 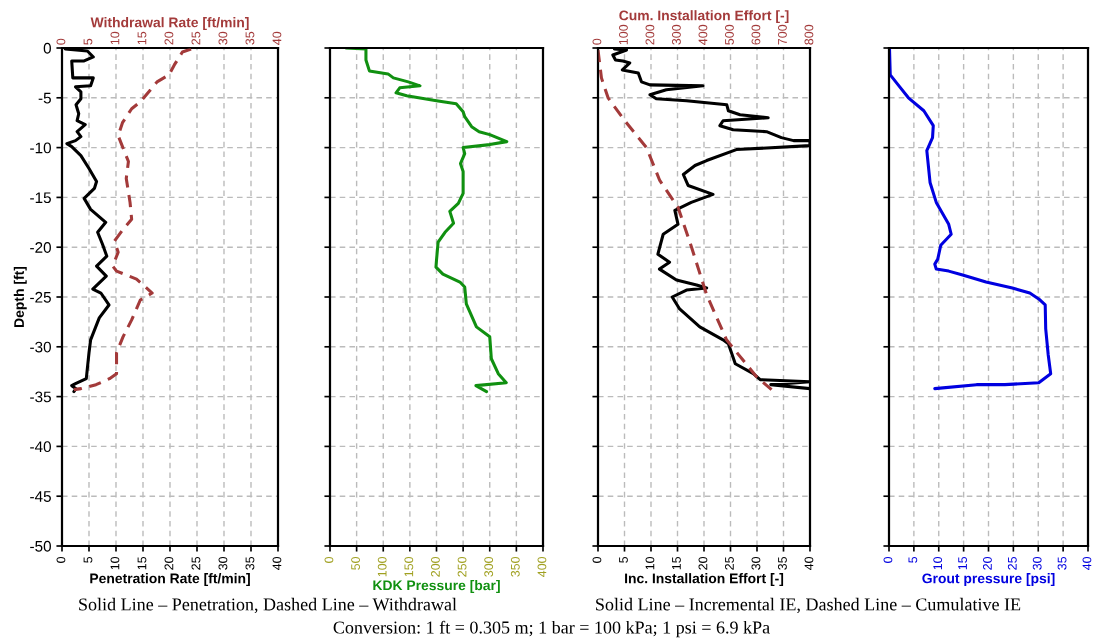 What do you see at coordinates (704, 580) in the screenshot?
I see `x-axis-title: Inc. Installation Effort [-]` at bounding box center [704, 580].